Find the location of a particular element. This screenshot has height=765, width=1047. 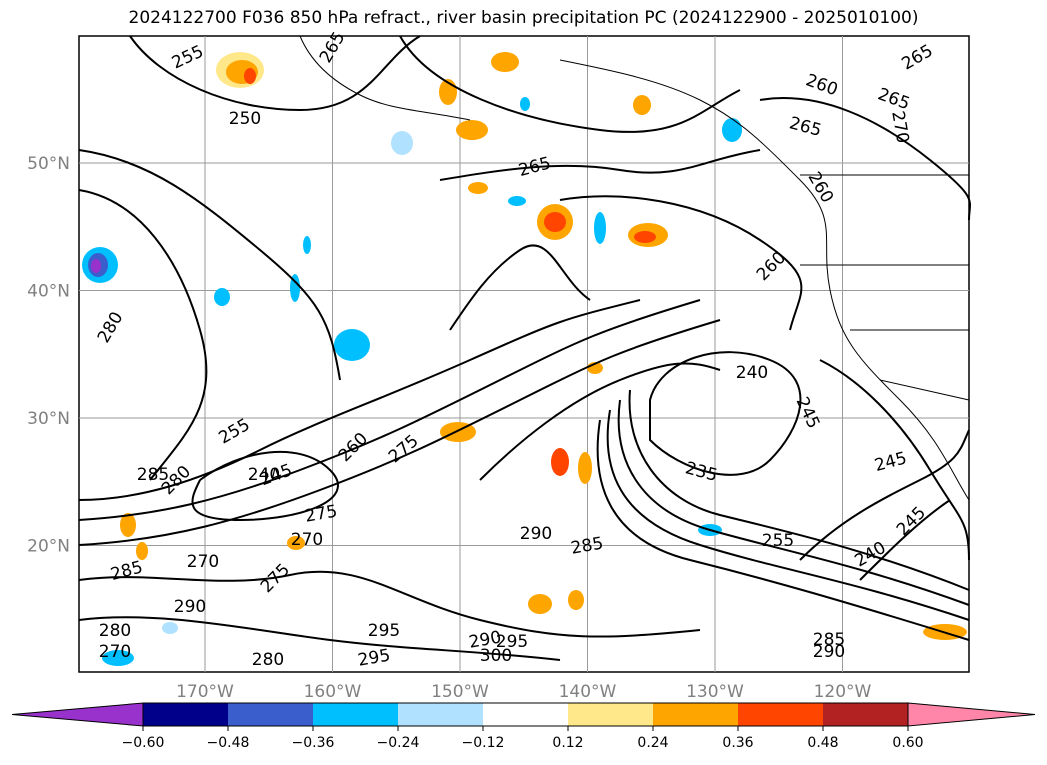

longitude-label: 150°W is located at coordinates (460, 692).